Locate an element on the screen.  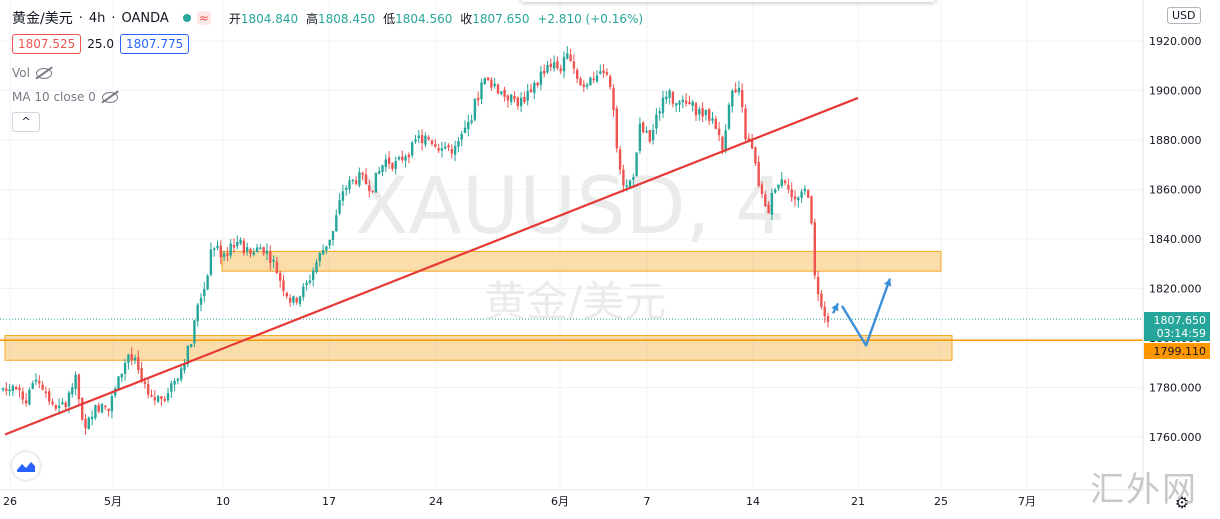
time-axis: 26 5月 10 17 24 6月 7 14 21 25 7月 ⚙ is located at coordinates (594, 500).